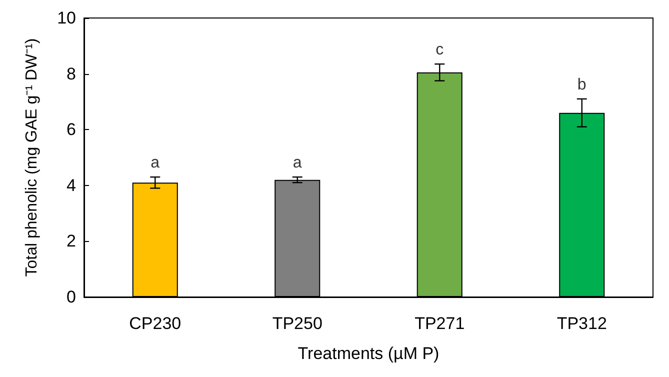  I want to click on x-tick-label: TP271, so click(439, 323).